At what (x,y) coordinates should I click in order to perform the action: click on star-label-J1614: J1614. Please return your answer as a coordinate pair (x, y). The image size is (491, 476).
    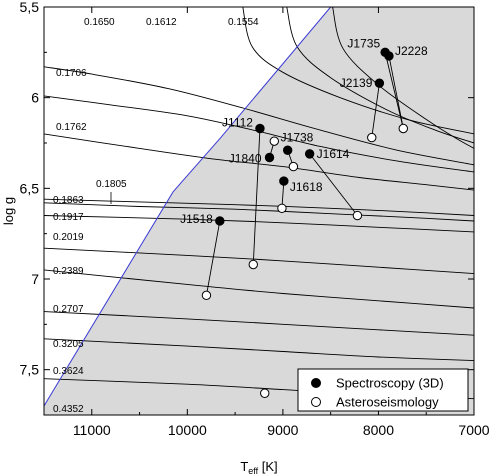
    Looking at the image, I should click on (333, 154).